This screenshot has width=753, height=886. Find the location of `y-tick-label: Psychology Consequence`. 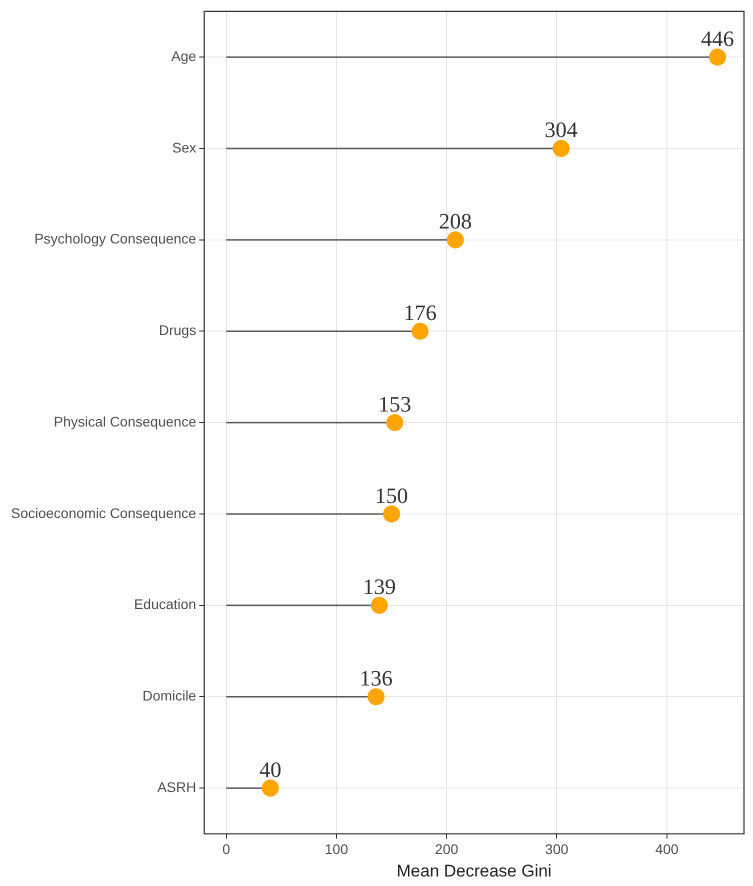

y-tick-label: Psychology Consequence is located at coordinates (115, 238).